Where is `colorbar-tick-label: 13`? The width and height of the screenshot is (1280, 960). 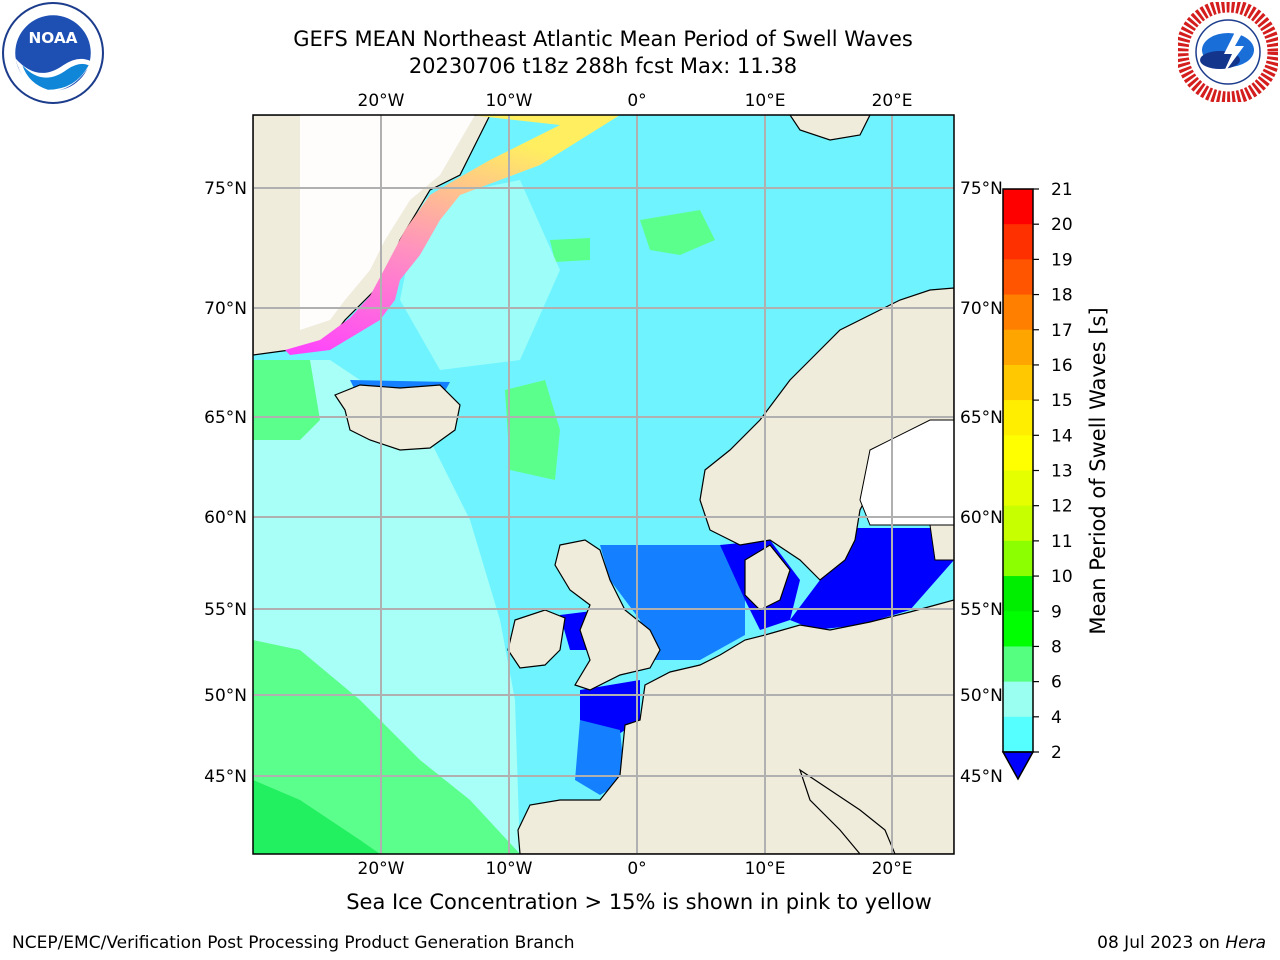
colorbar-tick-label: 13 is located at coordinates (1062, 472).